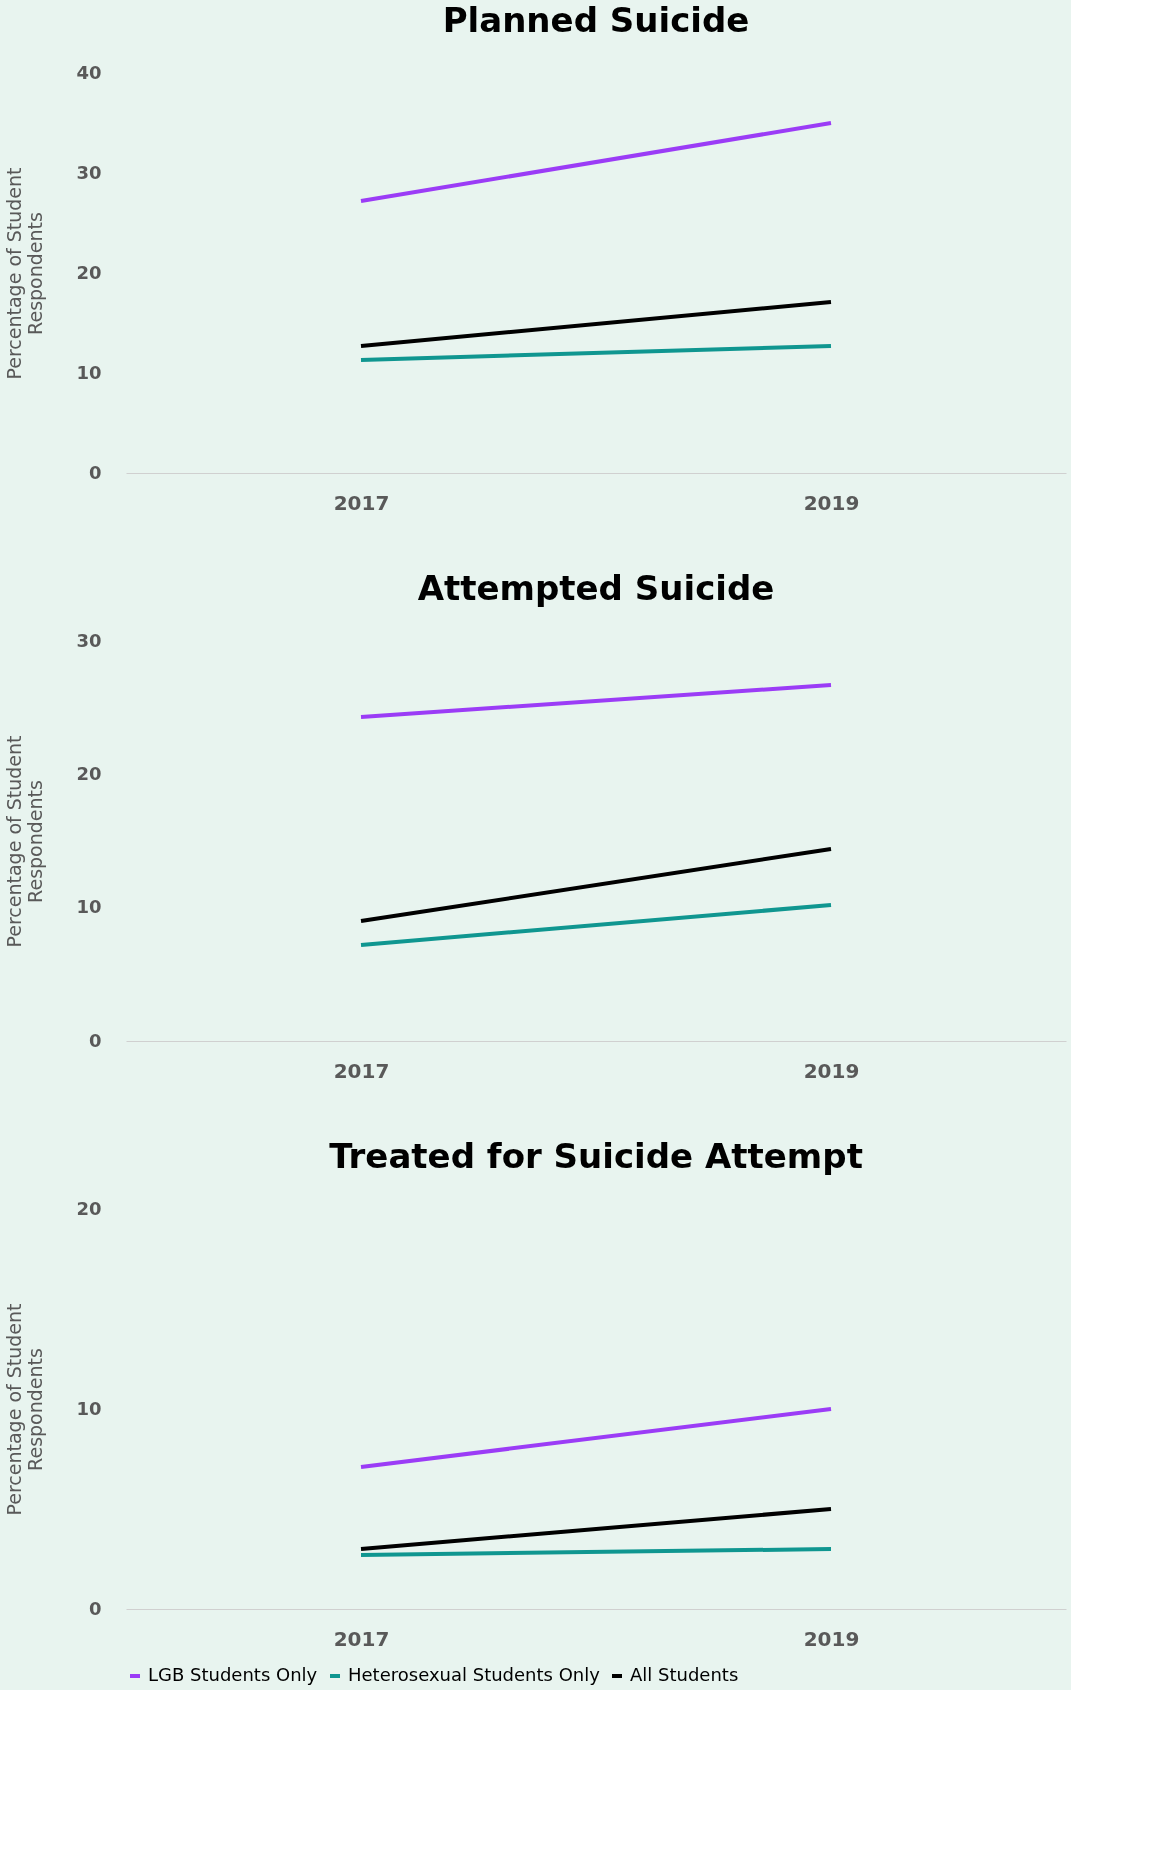 This screenshot has width=1161, height=1849. Describe the element at coordinates (233, 1674) in the screenshot. I see `legend-label: LGB Students Only` at that location.